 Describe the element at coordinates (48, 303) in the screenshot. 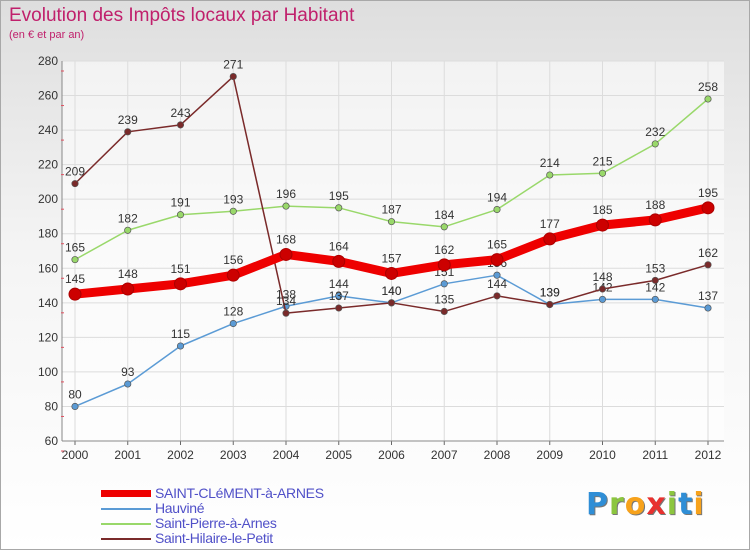

I see `y-tick-label: 140` at that location.